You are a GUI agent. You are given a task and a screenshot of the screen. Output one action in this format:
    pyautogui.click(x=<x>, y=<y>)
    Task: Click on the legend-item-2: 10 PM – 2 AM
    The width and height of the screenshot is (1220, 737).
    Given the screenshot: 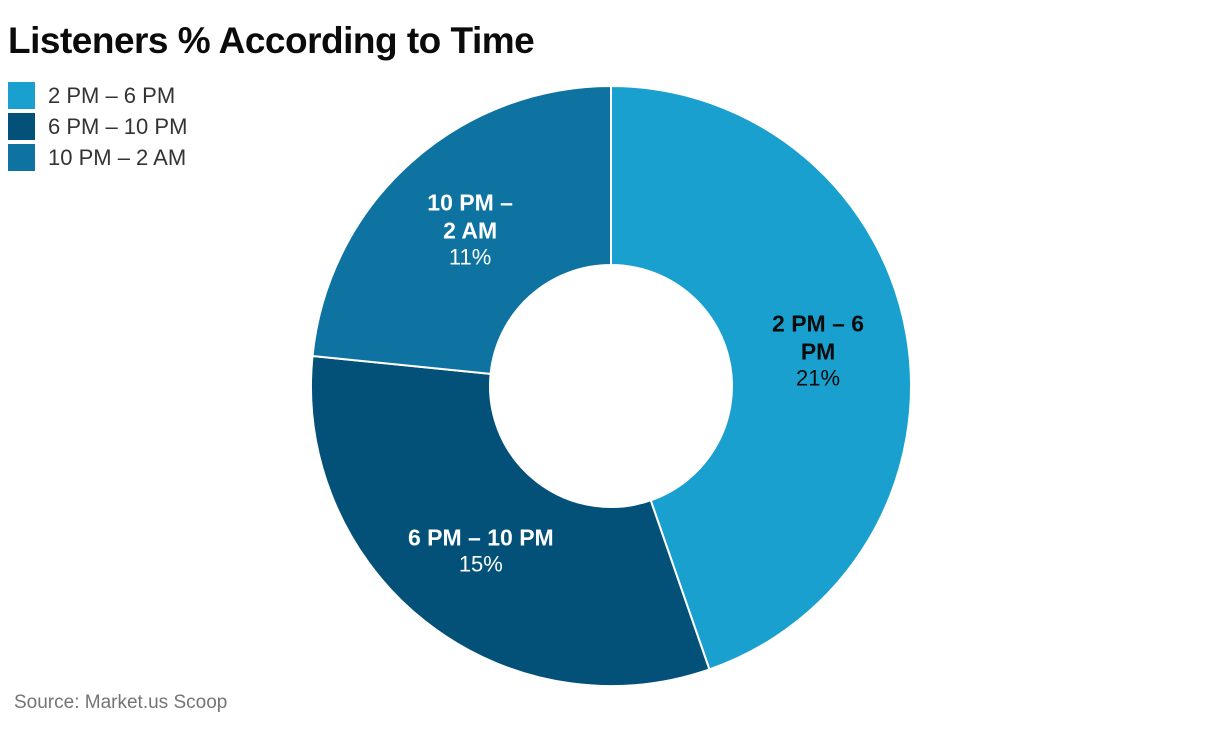 What is the action you would take?
    pyautogui.click(x=97, y=157)
    